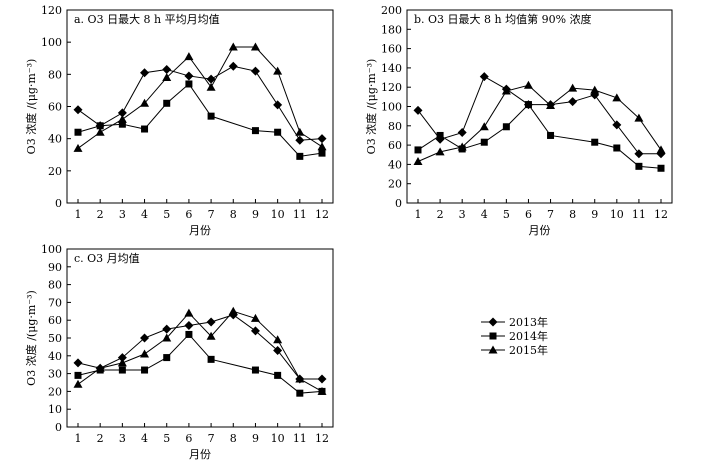  What do you see at coordinates (391, 68) in the screenshot?
I see `y-tick-label: 140` at bounding box center [391, 68].